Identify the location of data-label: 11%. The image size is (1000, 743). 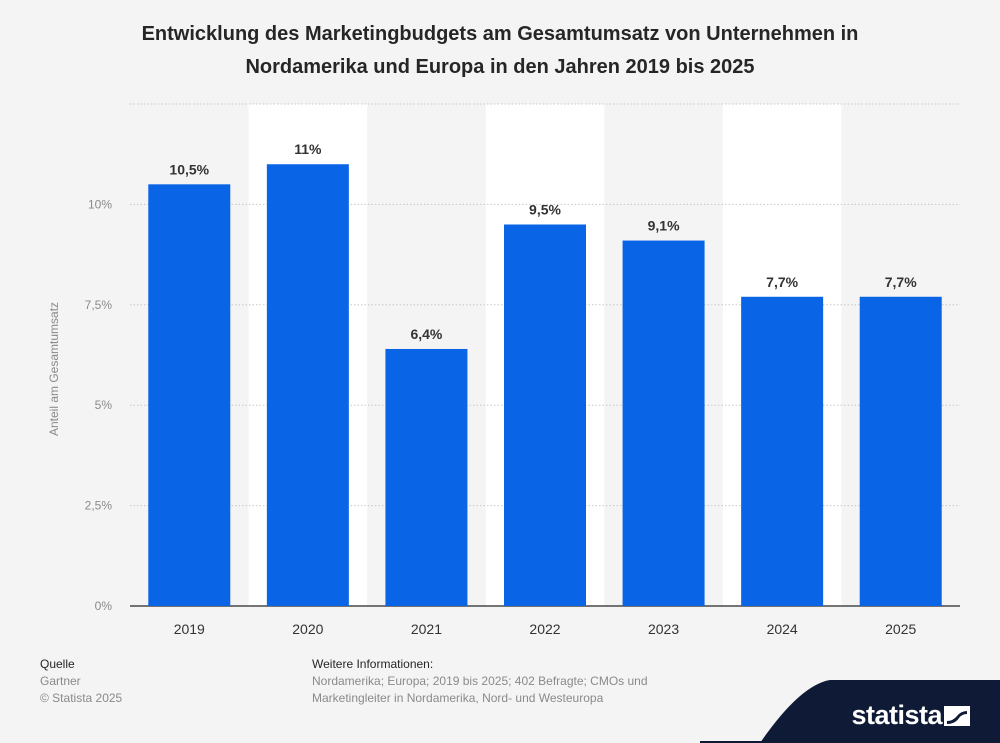
(308, 149).